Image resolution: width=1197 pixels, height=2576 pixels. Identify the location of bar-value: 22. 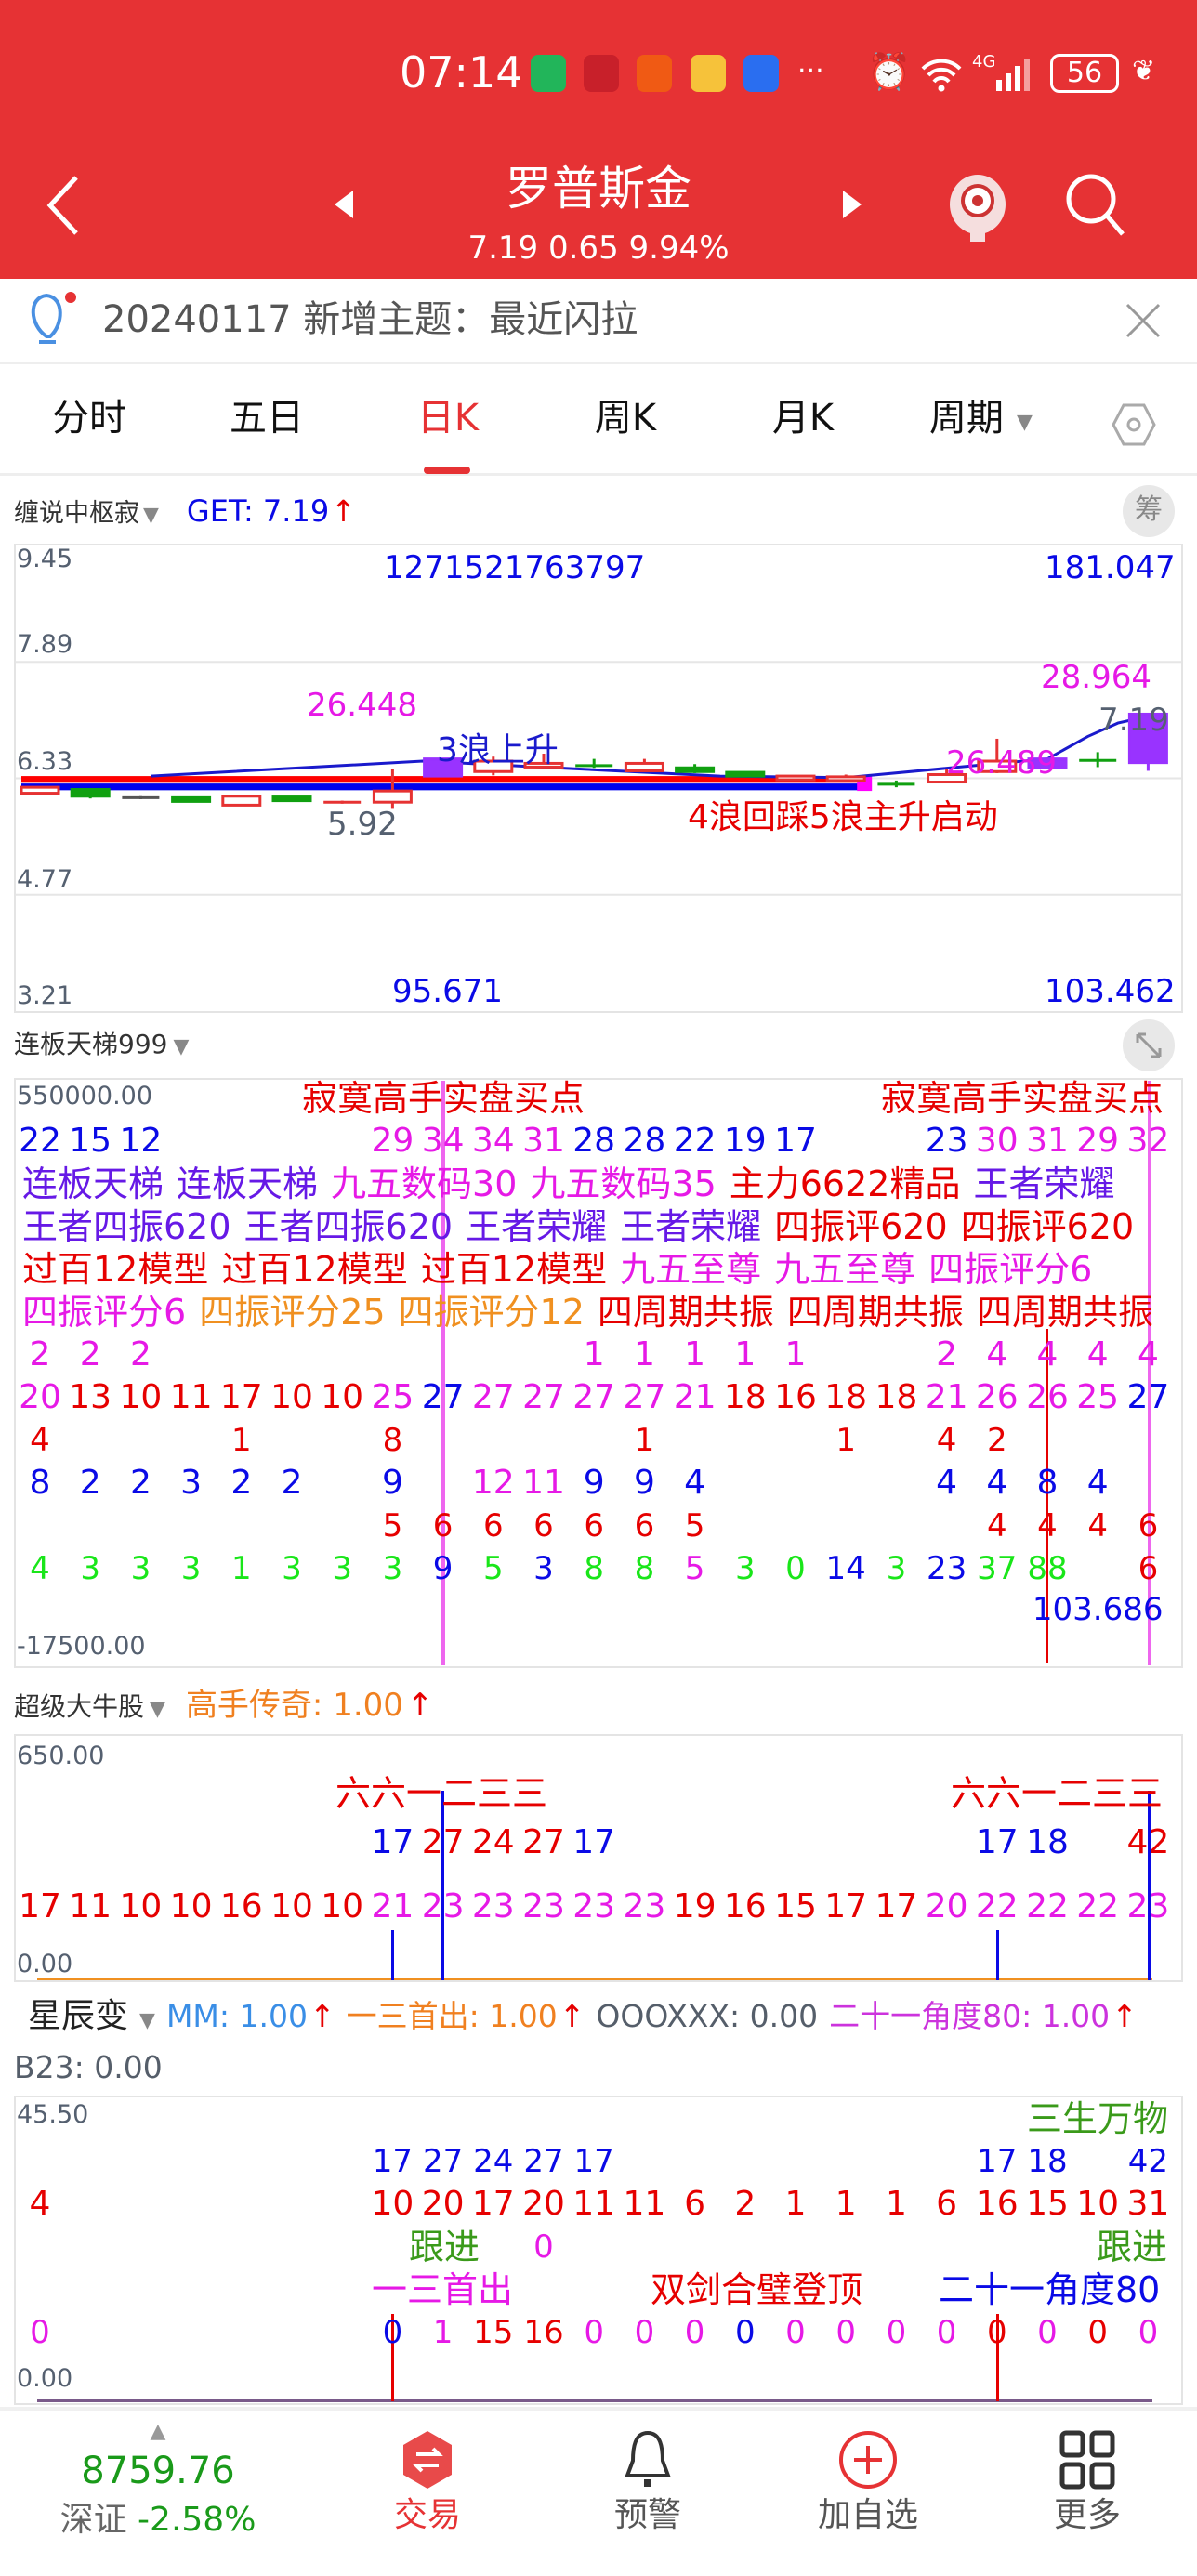
(1047, 1906).